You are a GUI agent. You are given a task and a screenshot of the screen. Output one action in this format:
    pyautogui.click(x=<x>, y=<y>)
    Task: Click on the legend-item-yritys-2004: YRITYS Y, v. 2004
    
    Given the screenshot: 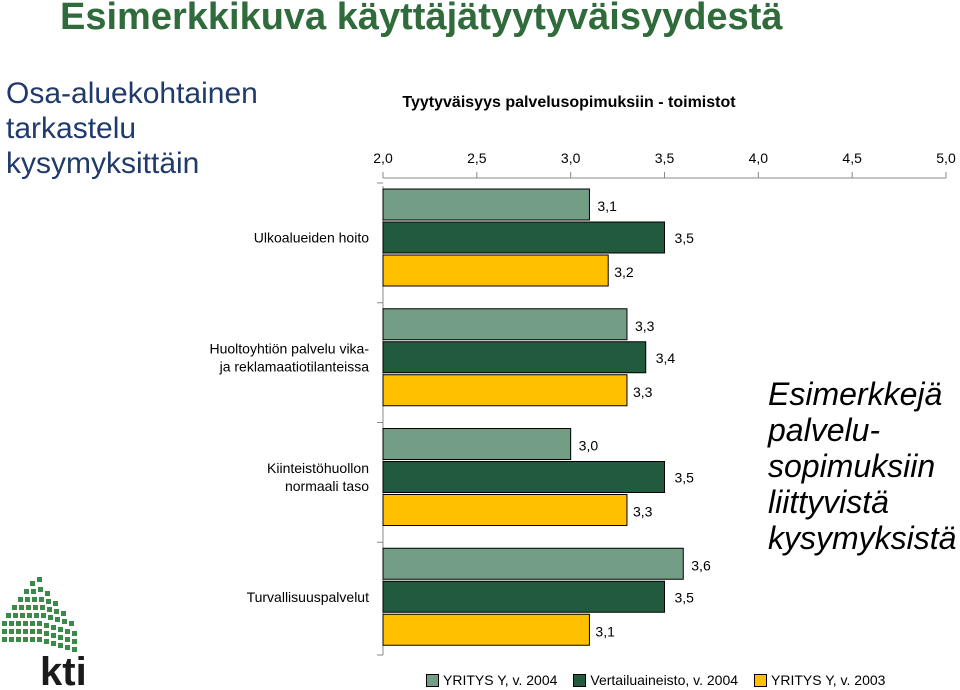 What is the action you would take?
    pyautogui.click(x=491, y=680)
    